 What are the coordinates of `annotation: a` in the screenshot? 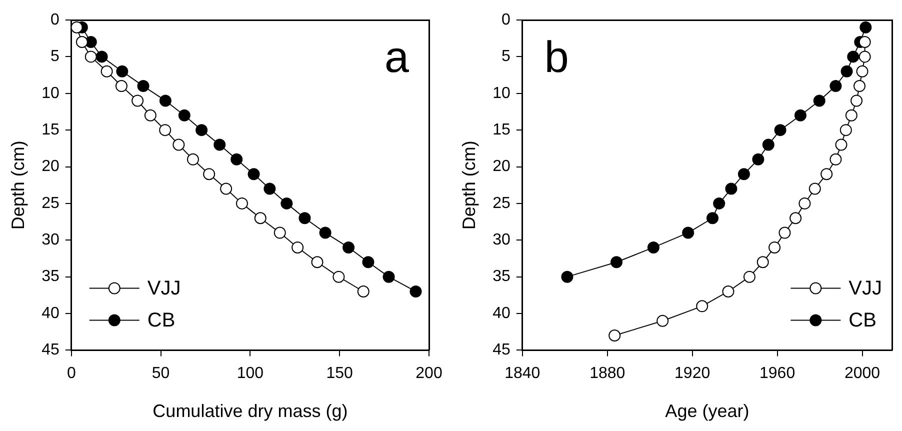 It's located at (397, 57).